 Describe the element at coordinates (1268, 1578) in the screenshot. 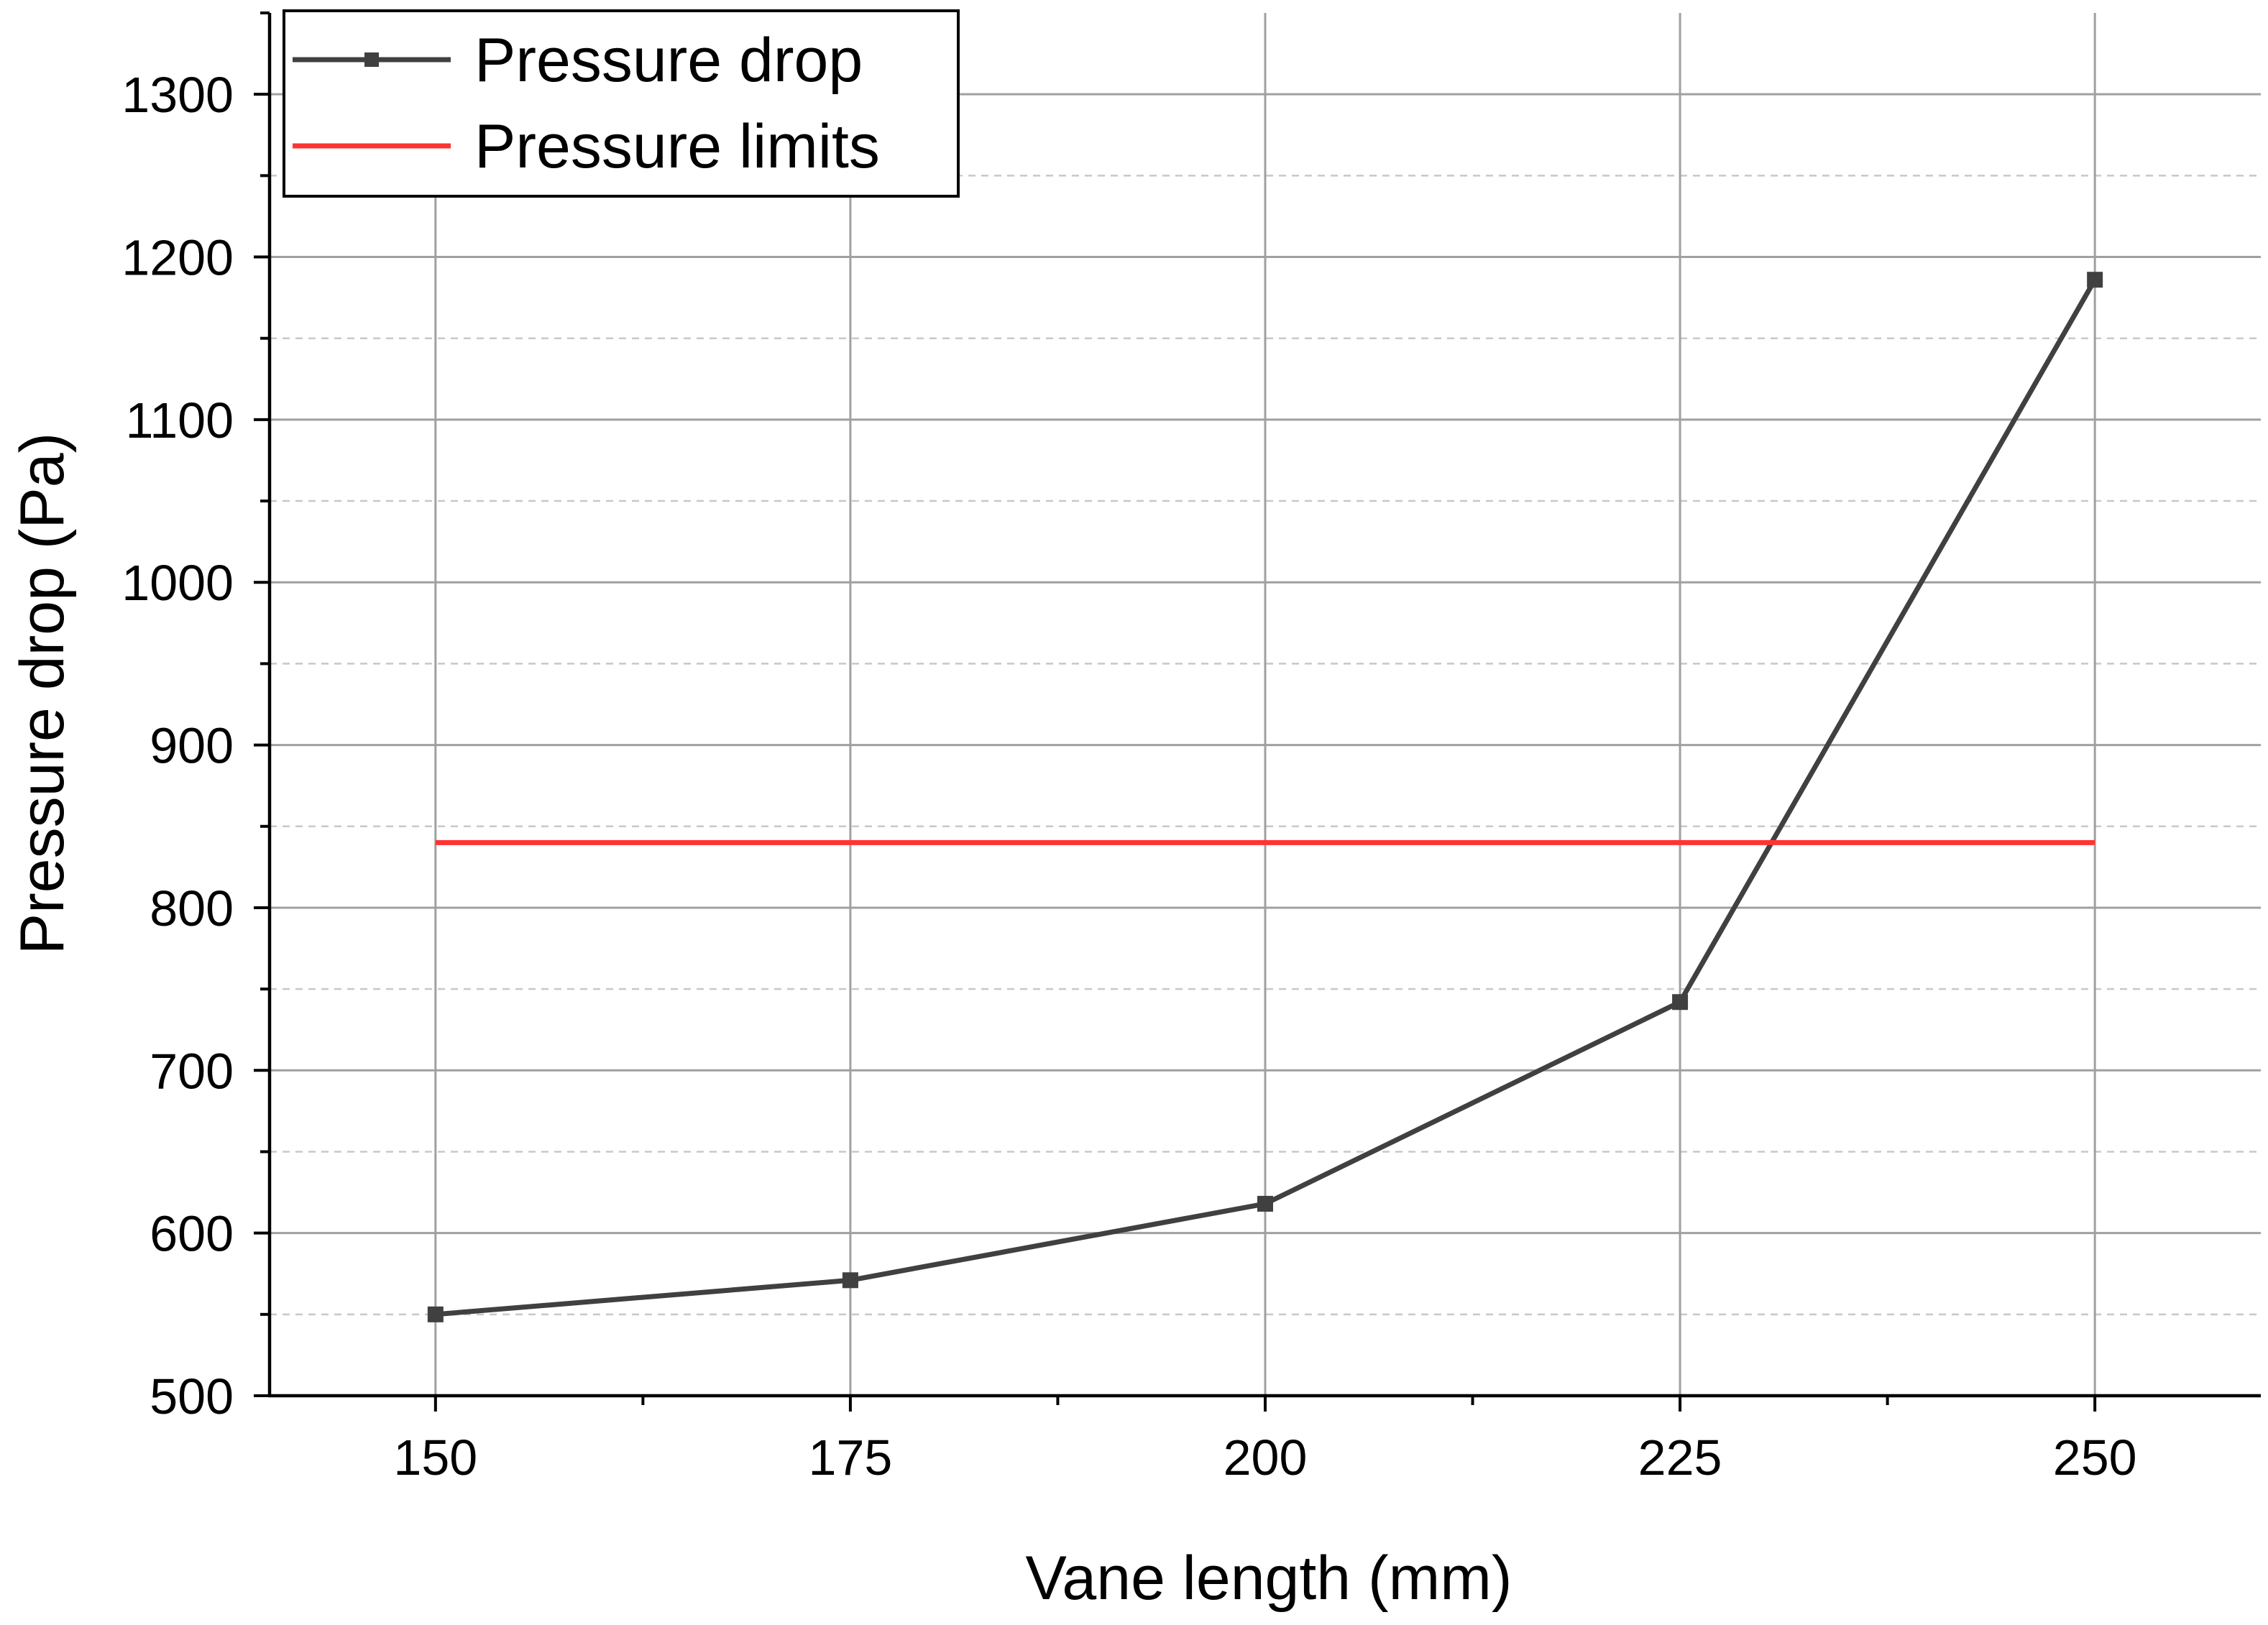

I see `x-axis-title: Vane length (mm)` at that location.